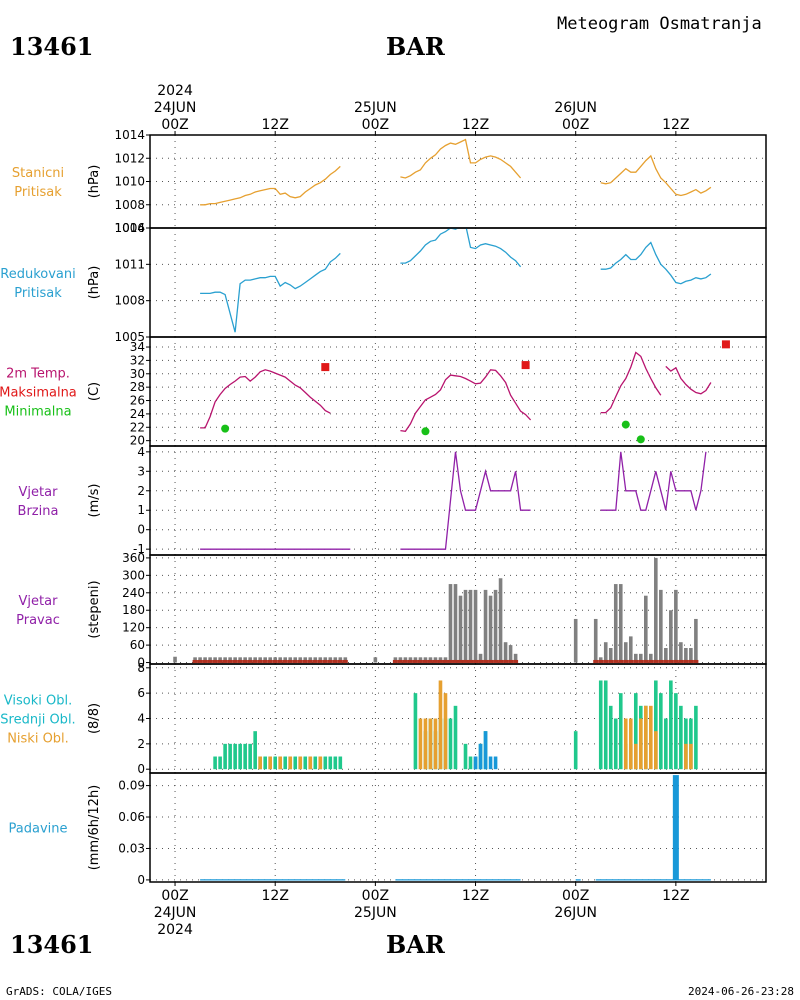  I want to click on timestamp-text: 2024-06-26-23:28, so click(741, 991).